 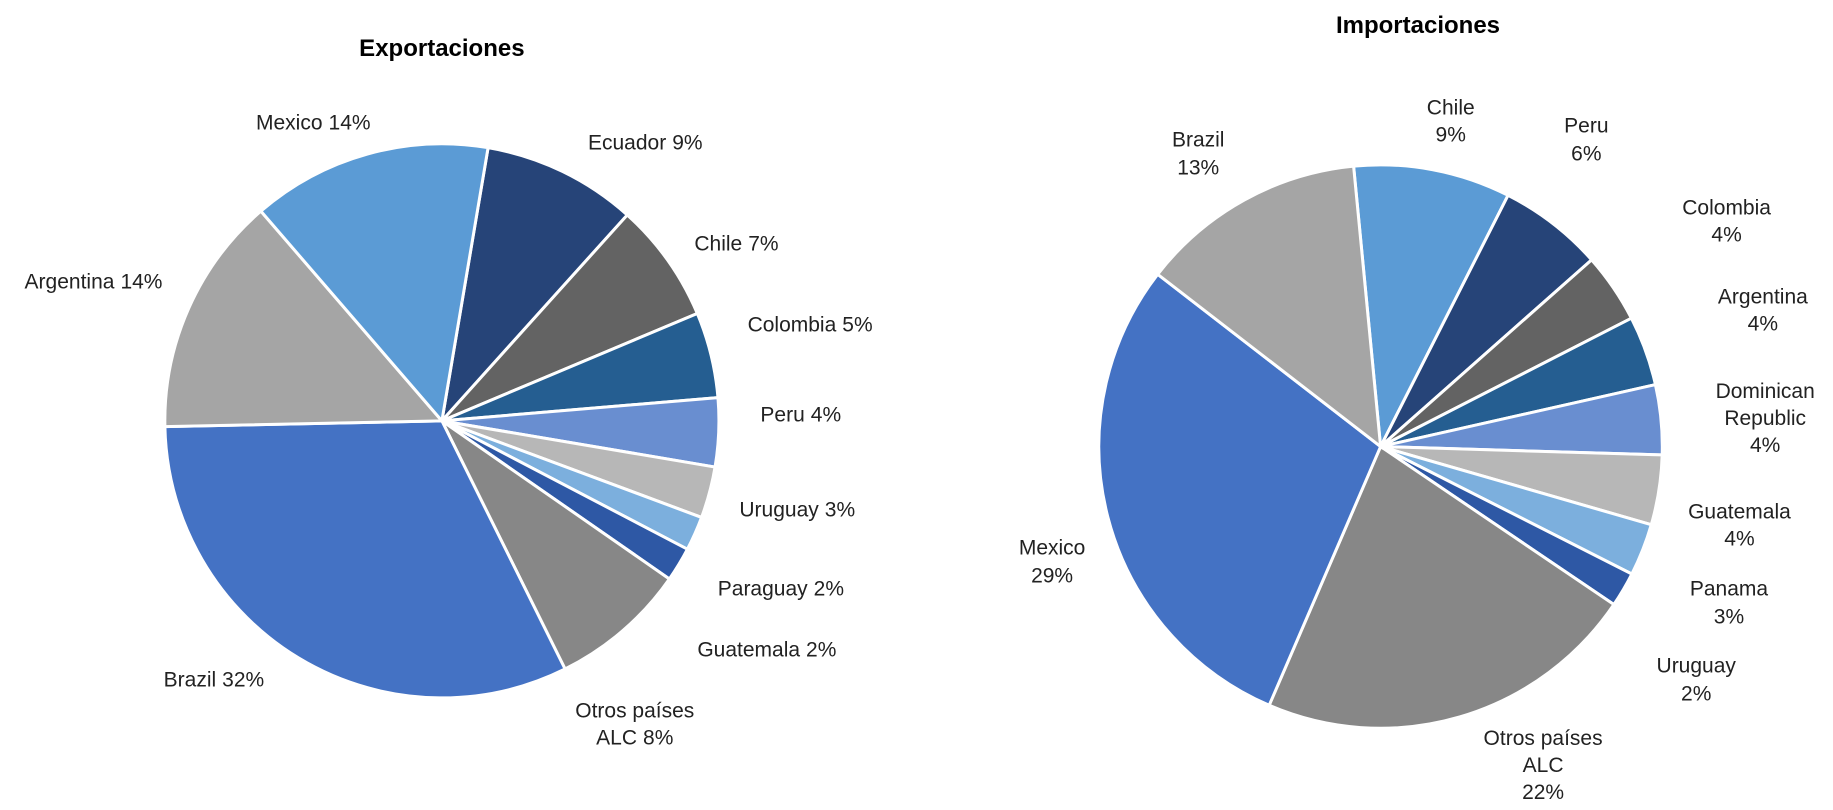 What do you see at coordinates (762, 589) in the screenshot?
I see `category-label: Paraguay` at bounding box center [762, 589].